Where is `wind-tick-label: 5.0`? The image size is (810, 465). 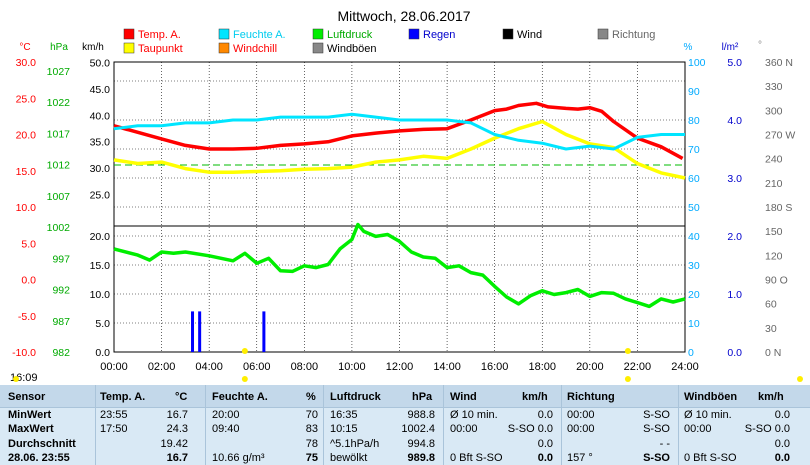 wind-tick-label: 5.0 is located at coordinates (102, 324).